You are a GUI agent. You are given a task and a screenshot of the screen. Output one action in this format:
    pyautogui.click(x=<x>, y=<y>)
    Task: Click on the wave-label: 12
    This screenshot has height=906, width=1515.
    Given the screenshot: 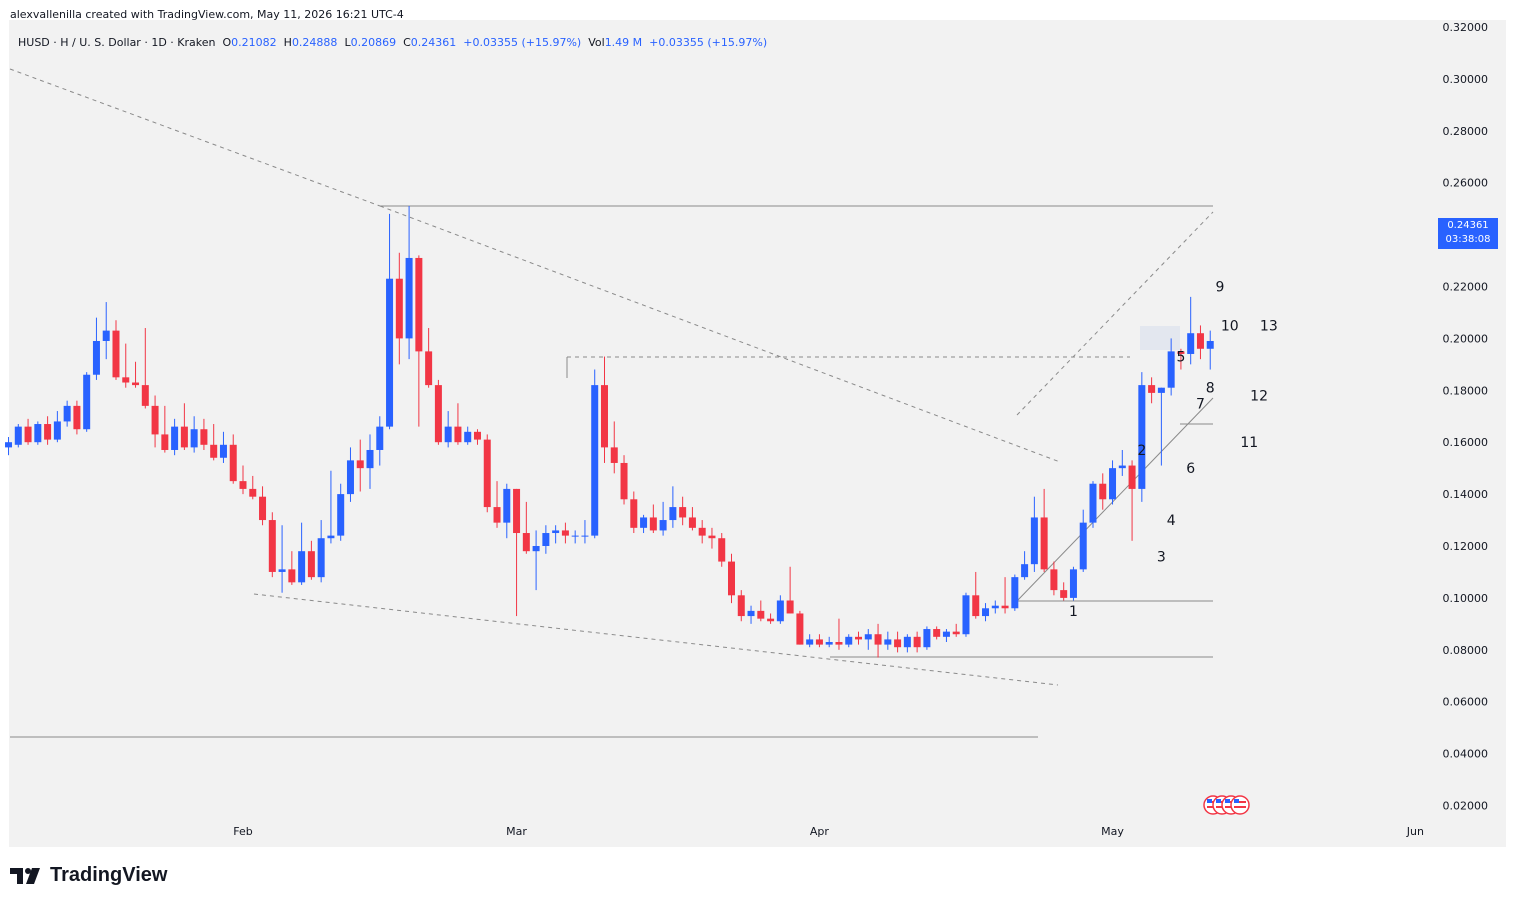 What is the action you would take?
    pyautogui.click(x=1259, y=396)
    